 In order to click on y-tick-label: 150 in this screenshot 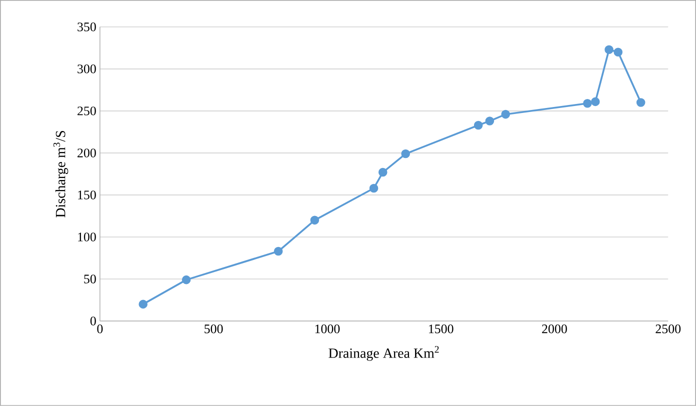, I will do `click(87, 195)`.